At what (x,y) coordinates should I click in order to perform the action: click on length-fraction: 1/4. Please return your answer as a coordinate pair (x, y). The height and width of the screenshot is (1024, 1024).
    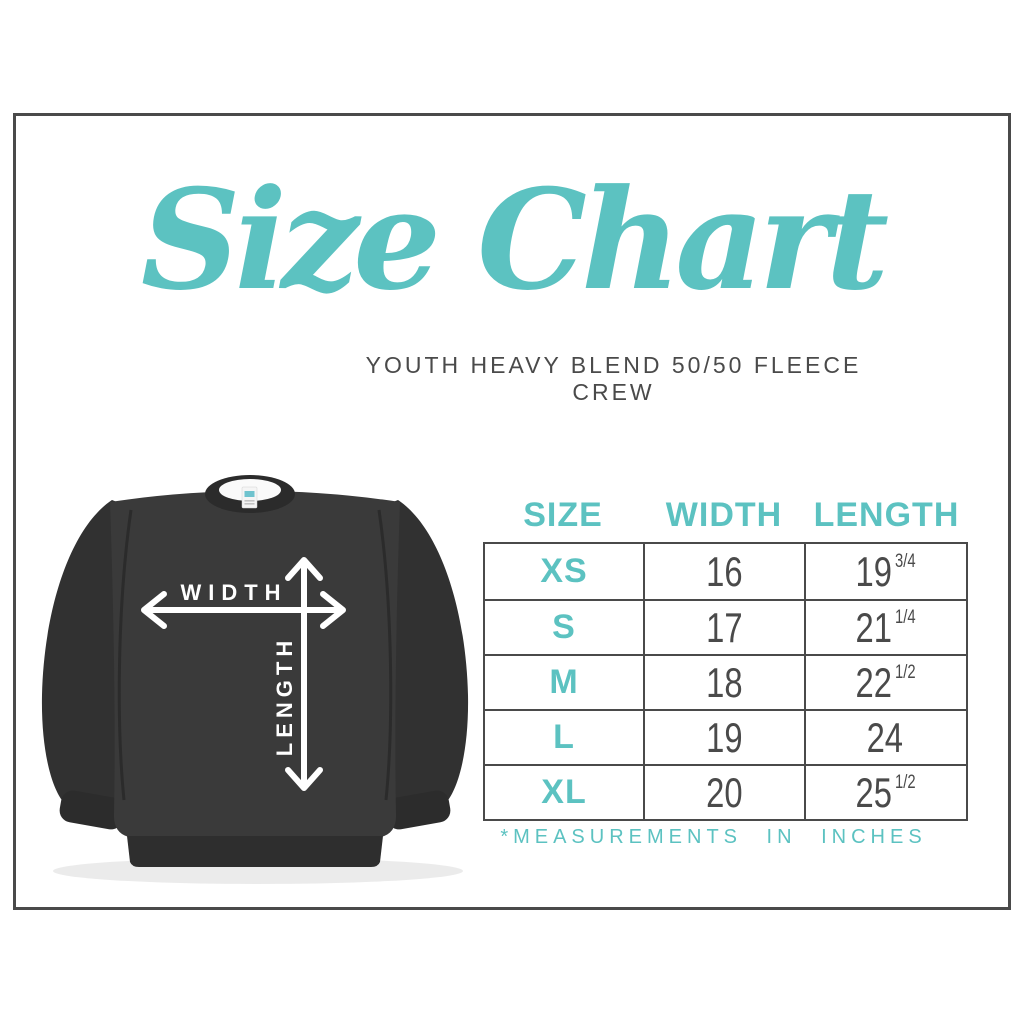
    Looking at the image, I should click on (906, 617).